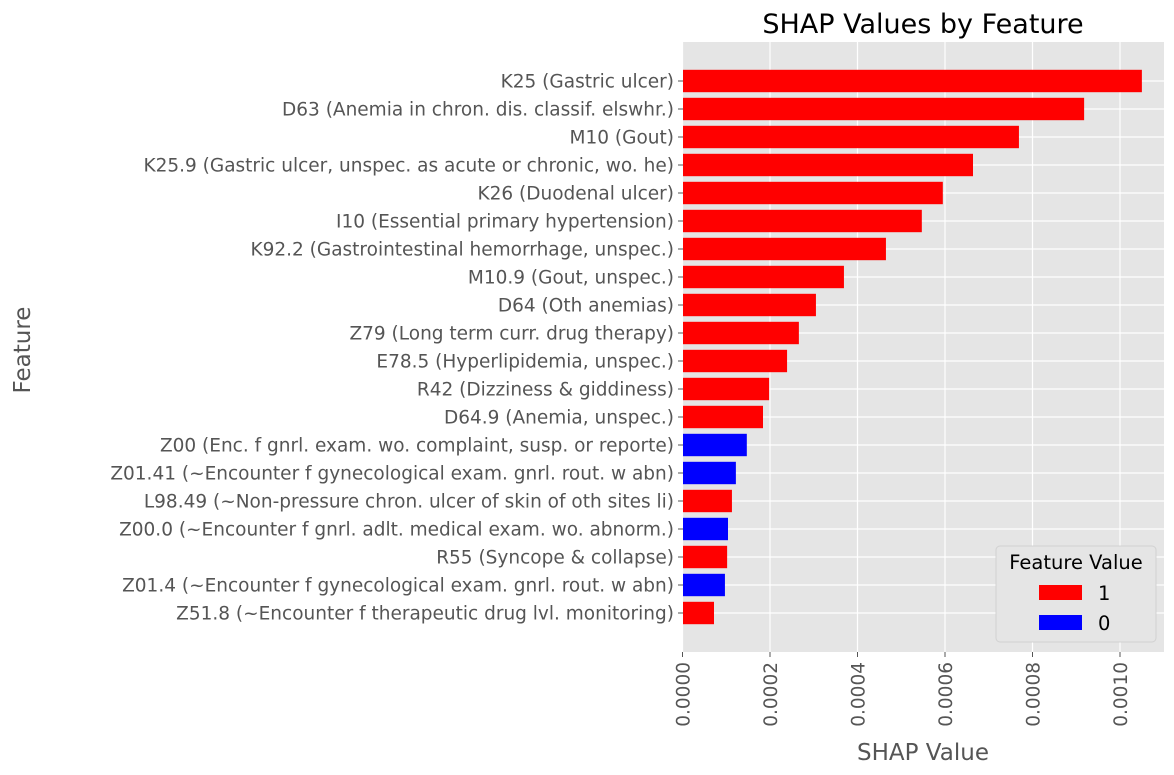 This screenshot has height=775, width=1174. I want to click on x-tick-label: 0.0008, so click(1034, 694).